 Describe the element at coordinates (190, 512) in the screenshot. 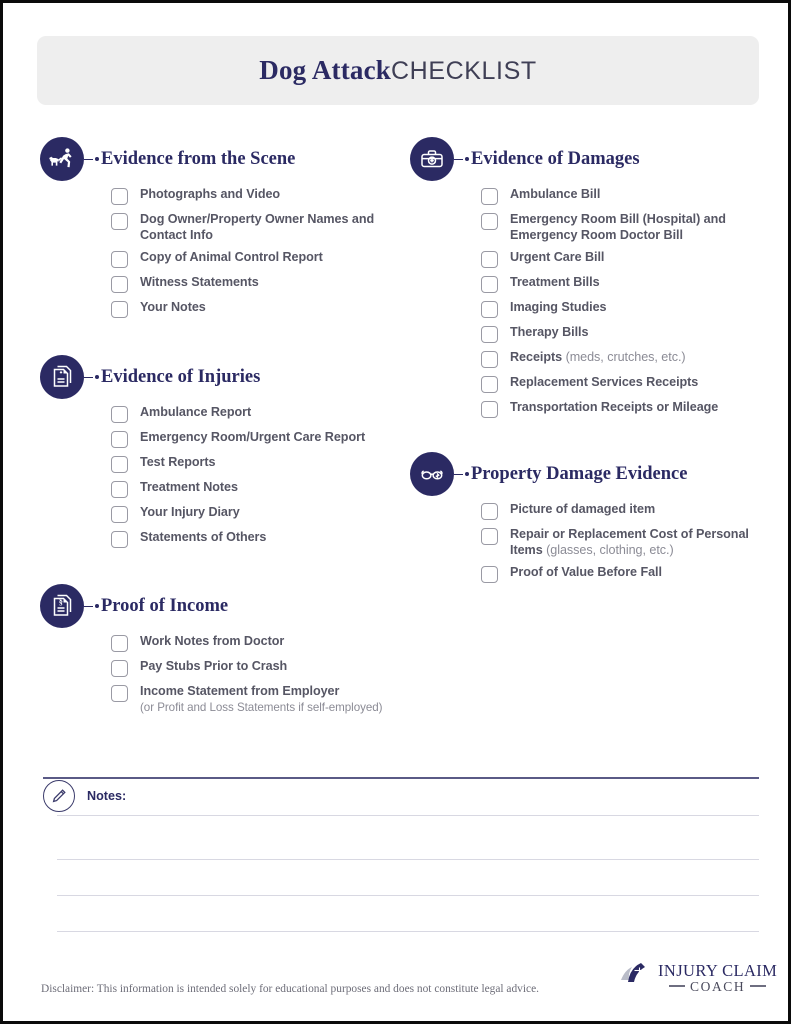

I see `item-label: Your Injury Diary` at that location.